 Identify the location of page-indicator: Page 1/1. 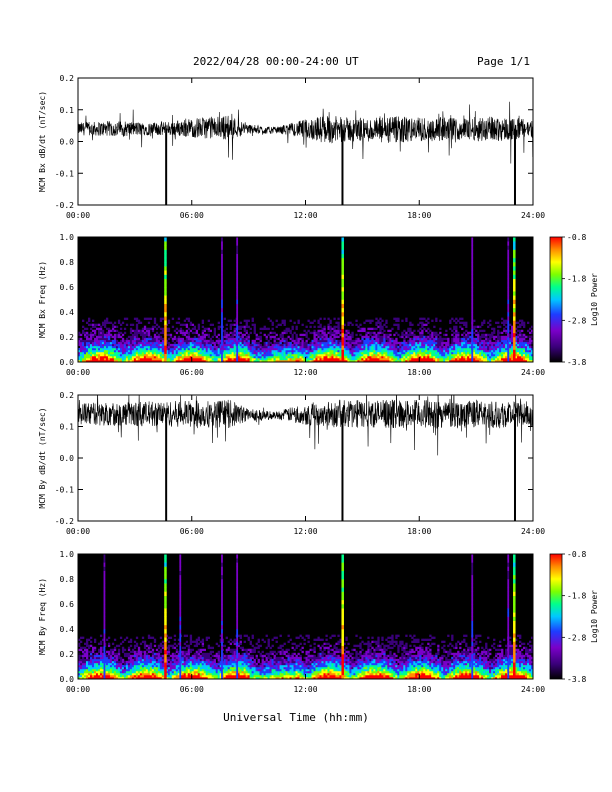
(503, 61).